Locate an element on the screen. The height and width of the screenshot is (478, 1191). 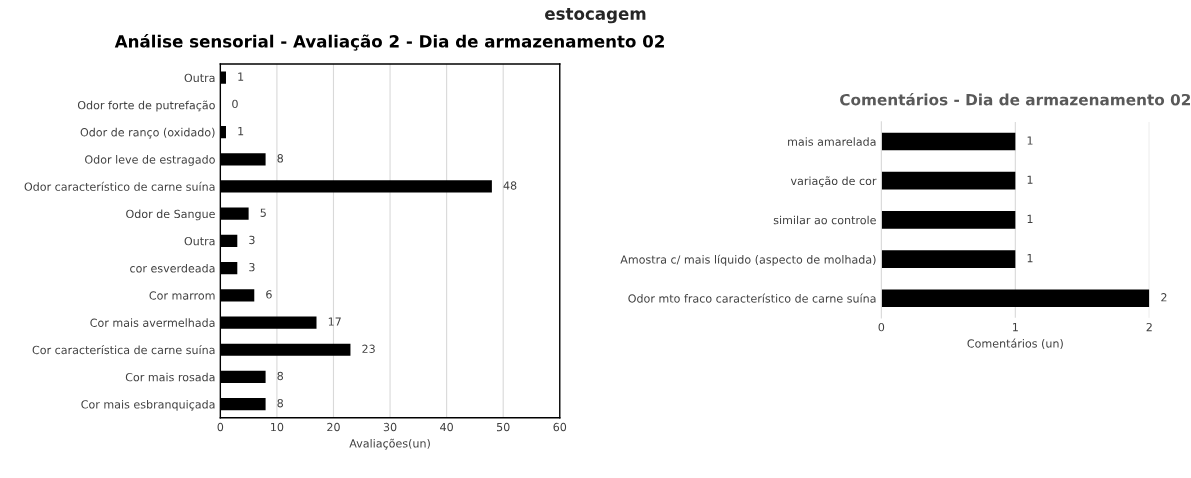
y-tick-label: Odor de Sangue is located at coordinates (170, 215).